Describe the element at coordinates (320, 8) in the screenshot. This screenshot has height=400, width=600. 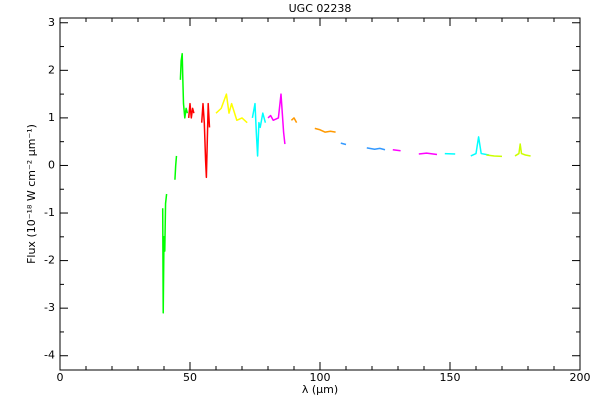
I see `chart-title: UGC 02238` at that location.